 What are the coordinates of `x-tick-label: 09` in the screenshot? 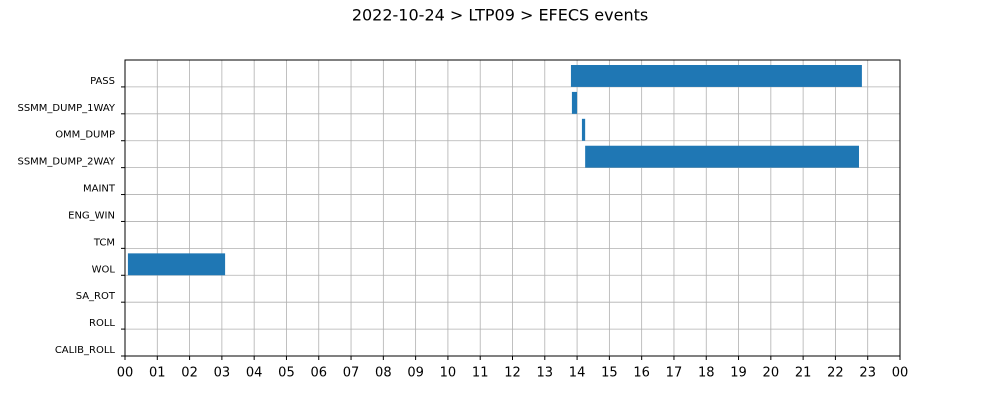 It's located at (415, 373).